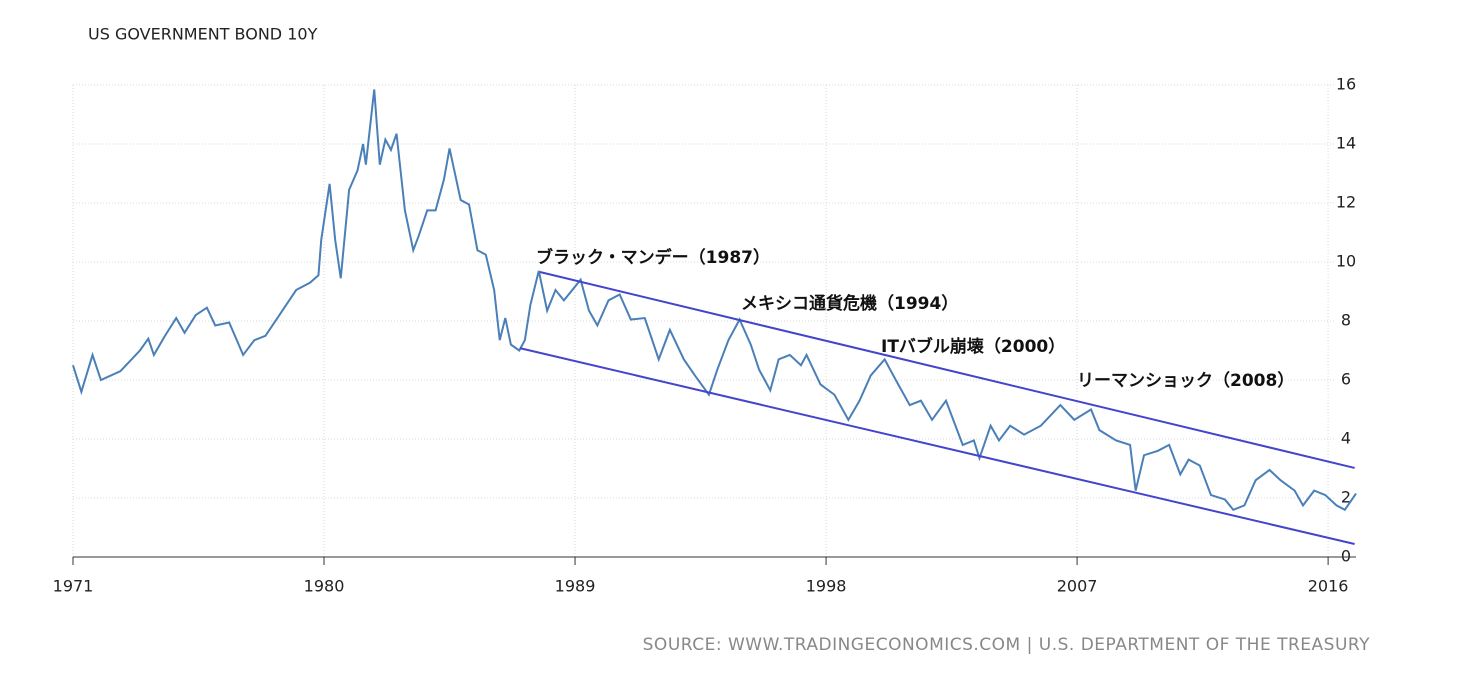 The image size is (1460, 684). I want to click on x-tick-label: 2007, so click(1077, 586).